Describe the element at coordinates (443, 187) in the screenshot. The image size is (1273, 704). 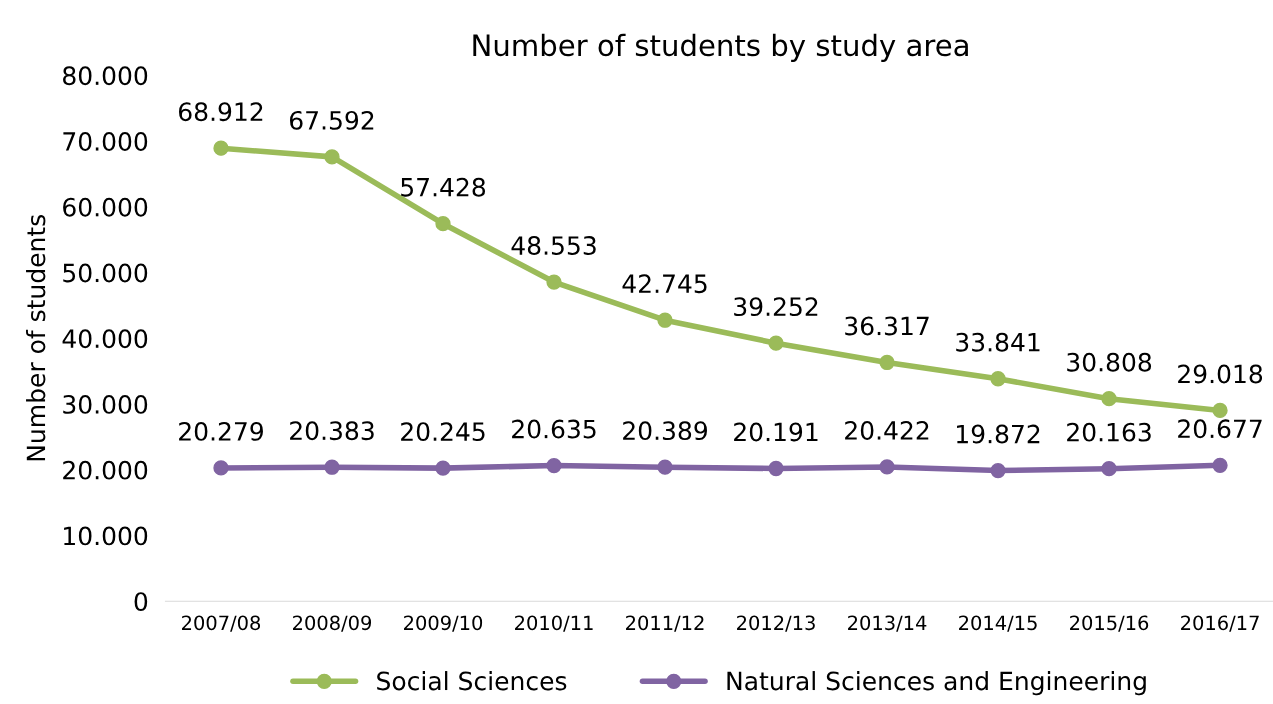
I see `data-label: 57.428` at that location.